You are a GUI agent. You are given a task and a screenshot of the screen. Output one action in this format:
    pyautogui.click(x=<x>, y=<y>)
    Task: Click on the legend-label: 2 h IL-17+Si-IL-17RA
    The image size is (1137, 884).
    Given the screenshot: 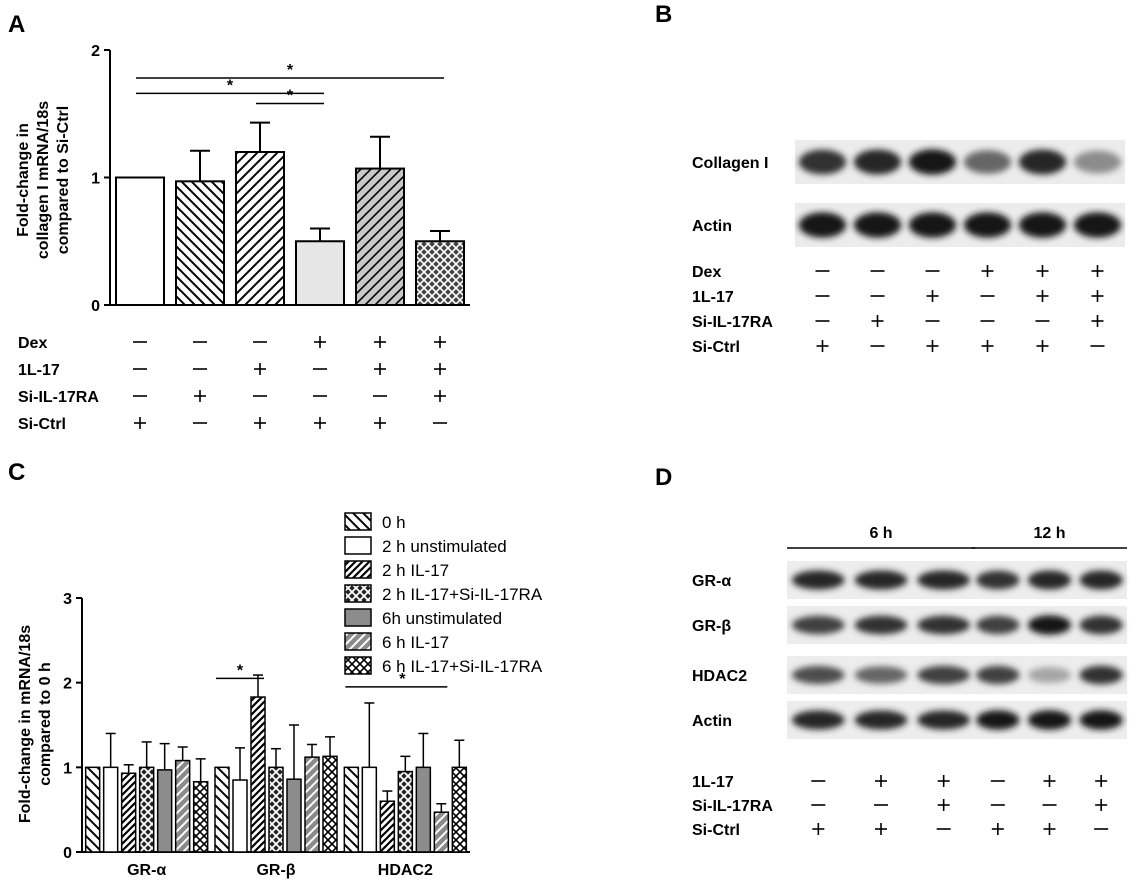 What is the action you would take?
    pyautogui.click(x=462, y=594)
    